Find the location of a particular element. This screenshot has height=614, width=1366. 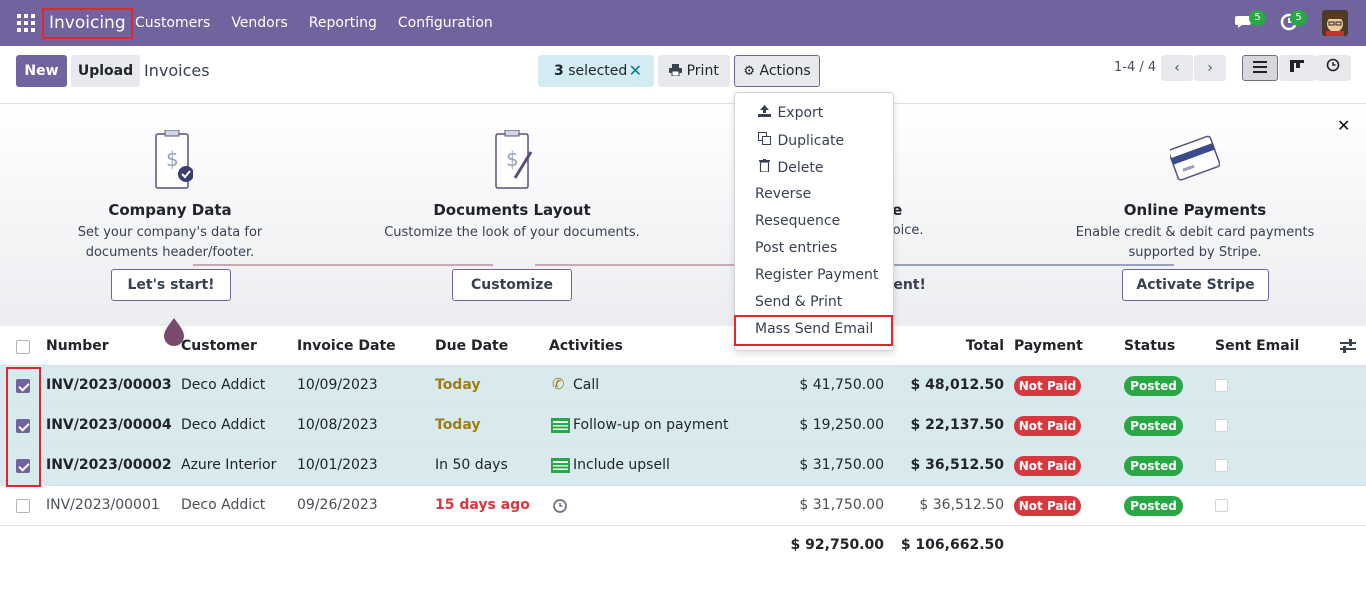

pager-next-button: › is located at coordinates (1210, 68).